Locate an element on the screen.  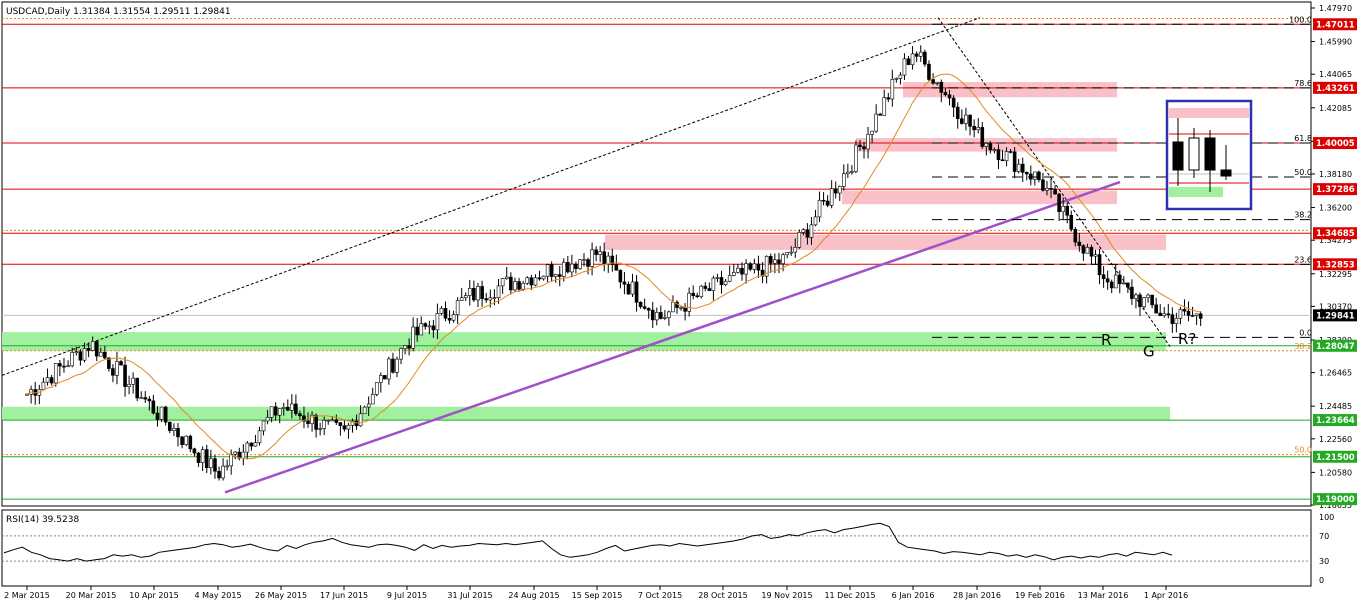
fib-label: 23.6 is located at coordinates (1303, 259).